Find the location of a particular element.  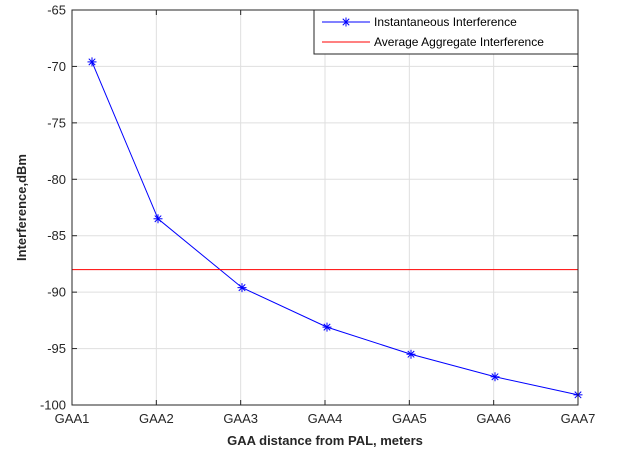

y-tick-label: -70 is located at coordinates (56, 66).